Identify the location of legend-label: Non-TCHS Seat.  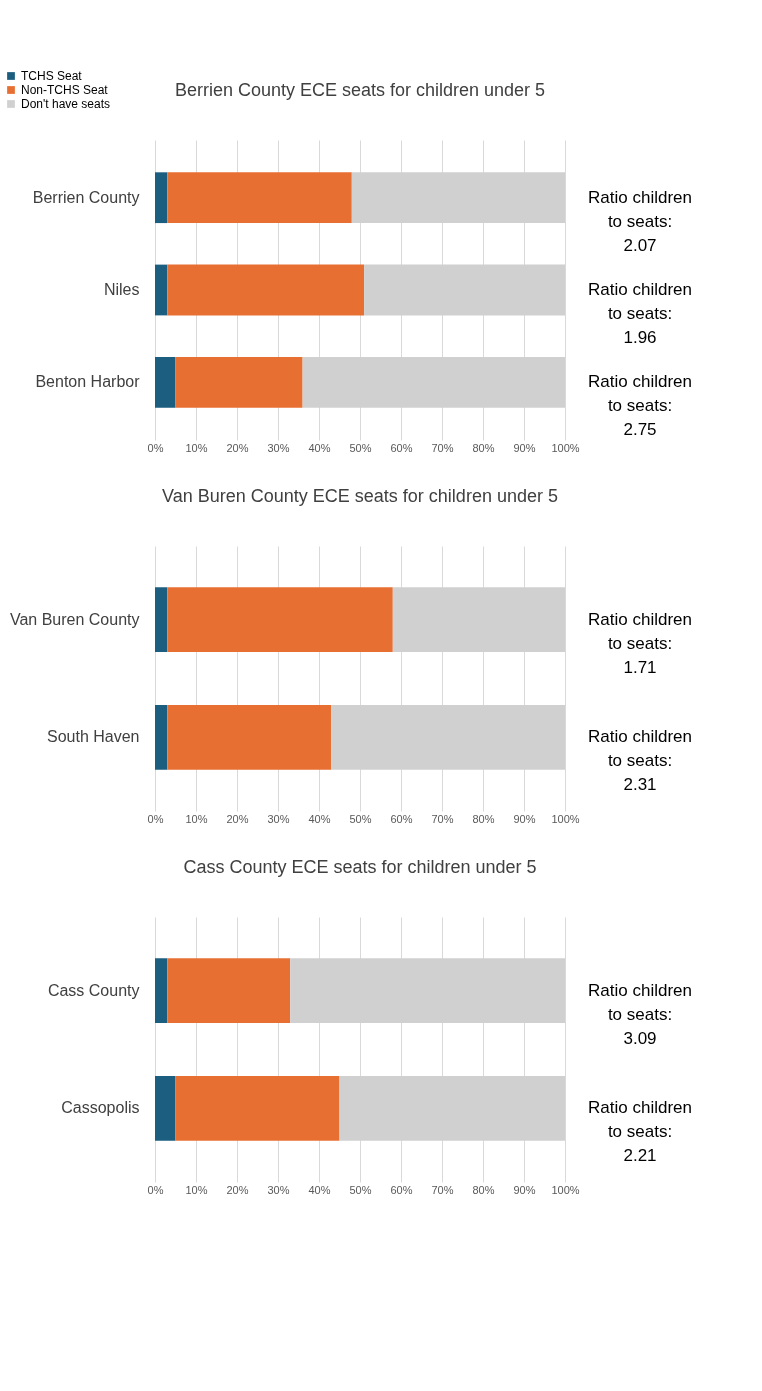
(65, 90).